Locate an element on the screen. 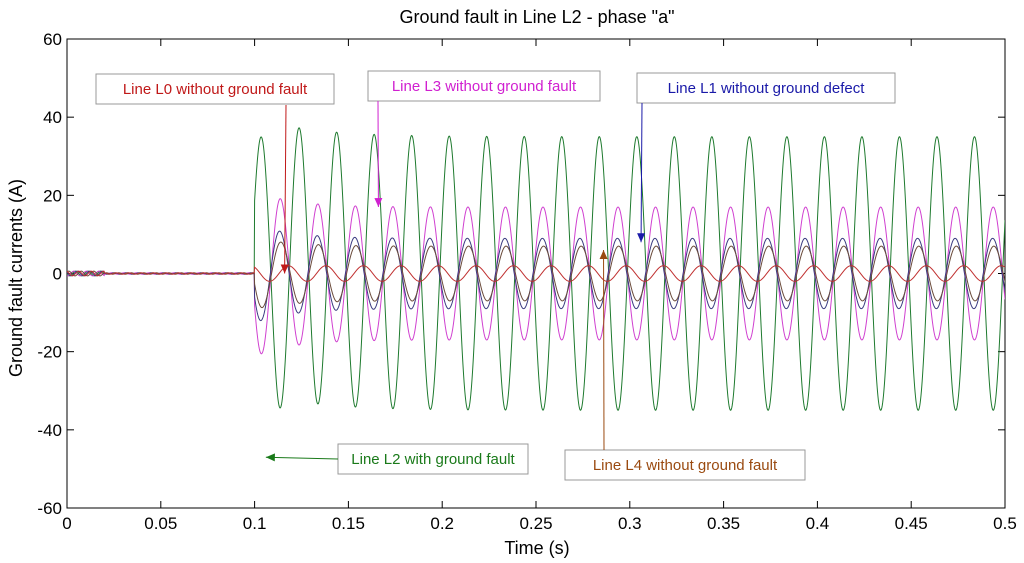  annotation: Line L1 without ground defect is located at coordinates (766, 157).